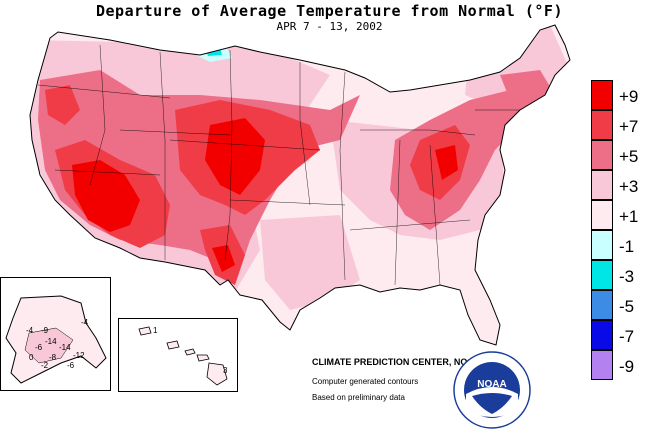  I want to click on date-range: APR 7 - 13, 2002, so click(329, 26).